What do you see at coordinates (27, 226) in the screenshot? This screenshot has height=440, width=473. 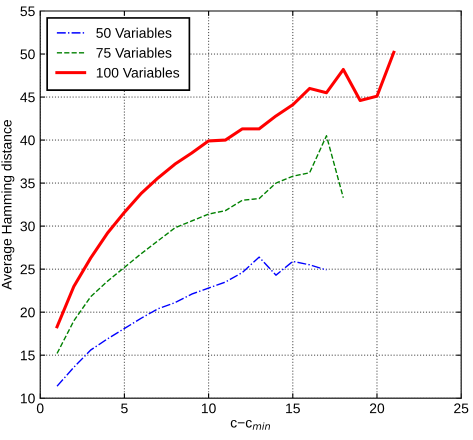 I see `y-tick-label: 30` at bounding box center [27, 226].